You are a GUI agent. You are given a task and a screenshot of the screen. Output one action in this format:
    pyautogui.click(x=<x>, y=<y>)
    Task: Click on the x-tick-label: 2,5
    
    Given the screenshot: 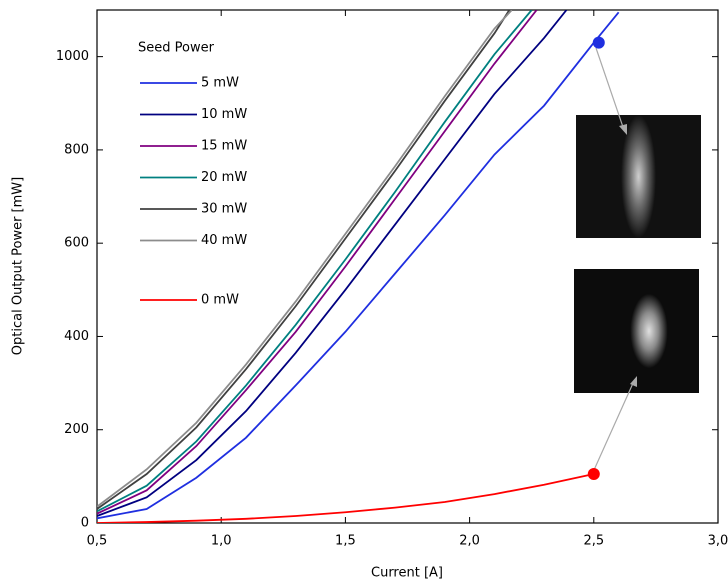 What is the action you would take?
    pyautogui.click(x=593, y=541)
    